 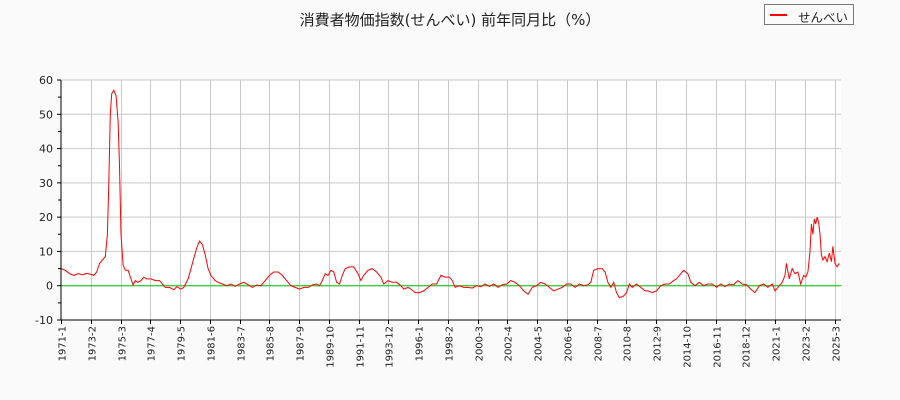 What do you see at coordinates (747, 347) in the screenshot?
I see `x-tick-label: 2018-12` at bounding box center [747, 347].